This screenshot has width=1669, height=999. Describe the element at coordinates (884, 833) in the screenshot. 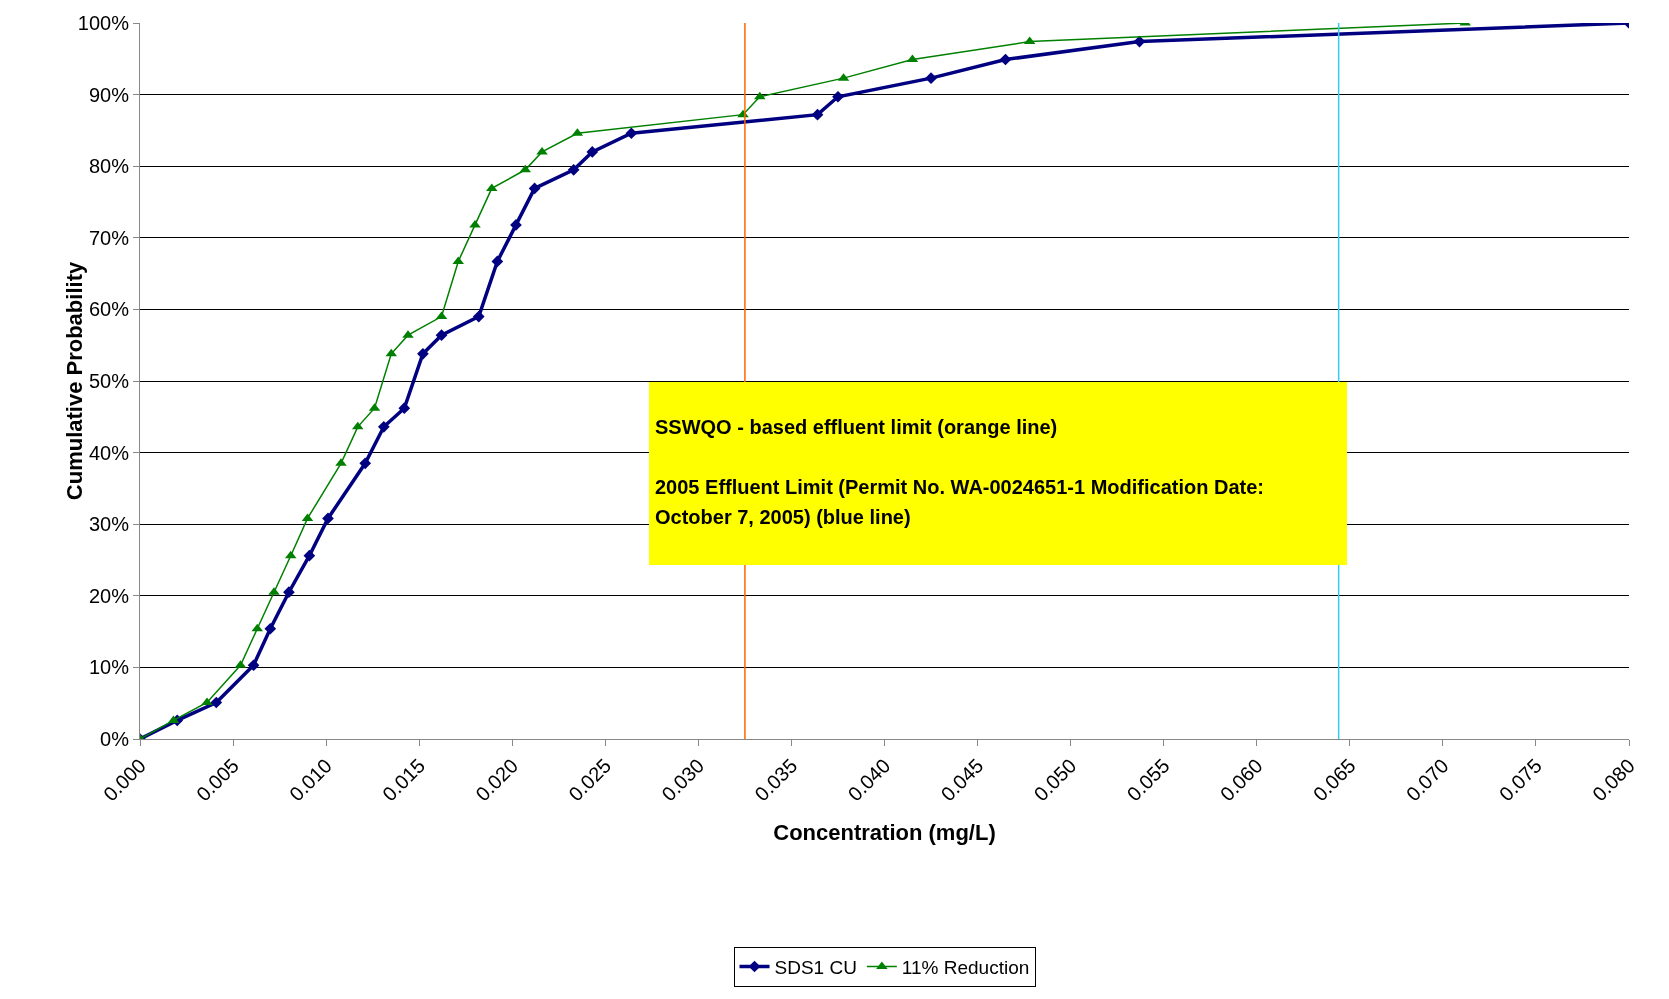

I see `x-axis-title: Concentration (mg/L)` at that location.